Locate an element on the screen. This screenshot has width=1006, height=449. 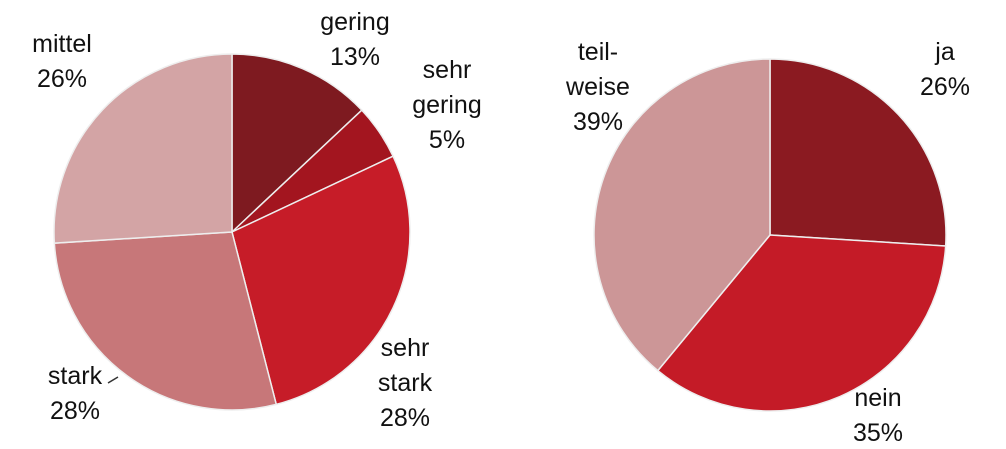
slice-label: sehr stark is located at coordinates (405, 365).